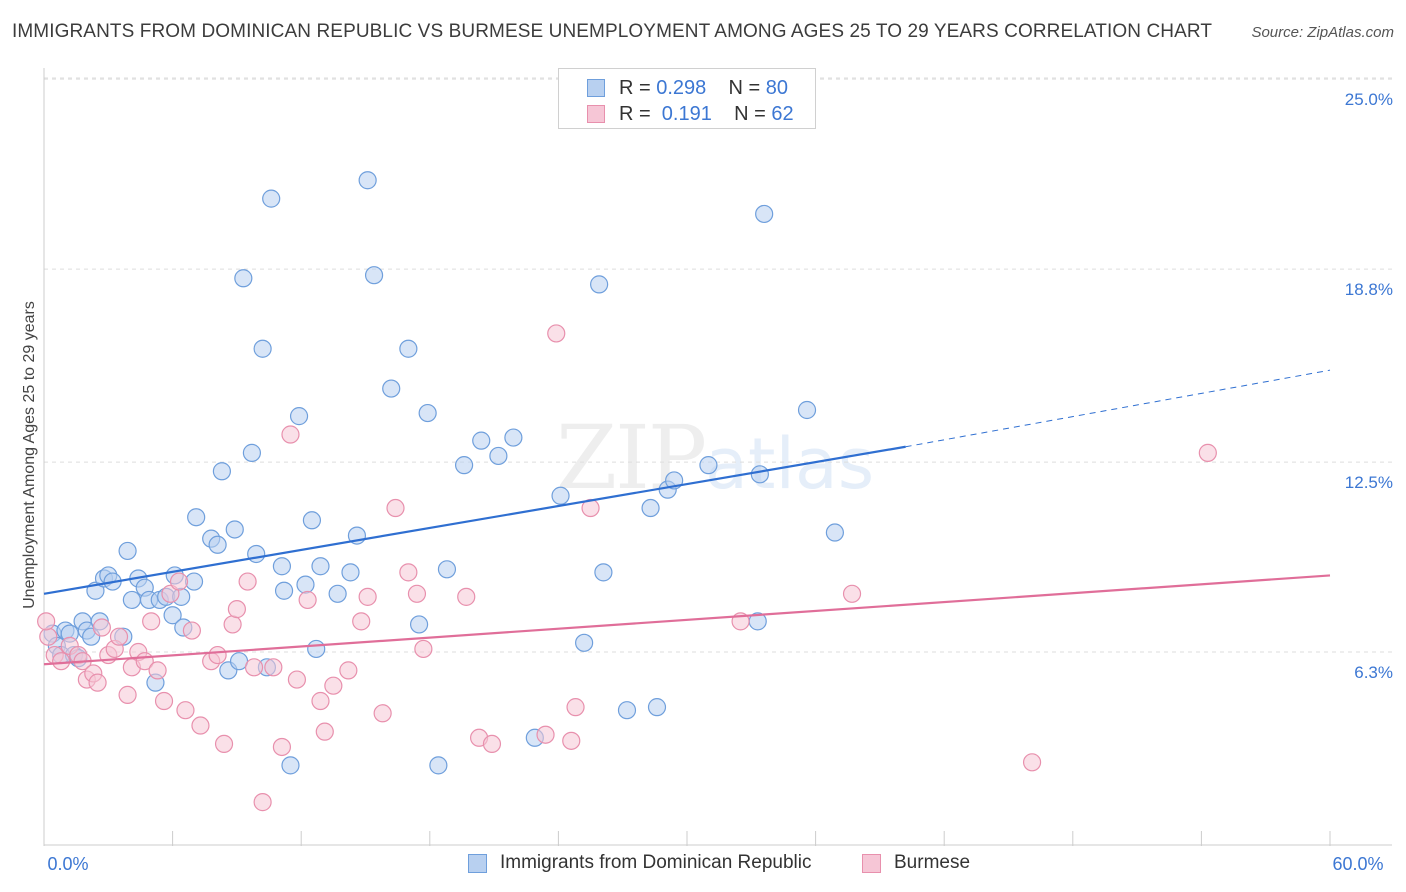 The image size is (1406, 892). I want to click on y-axis-label-text: Unemployment Among Ages 25 to 29 years, so click(29, 455).